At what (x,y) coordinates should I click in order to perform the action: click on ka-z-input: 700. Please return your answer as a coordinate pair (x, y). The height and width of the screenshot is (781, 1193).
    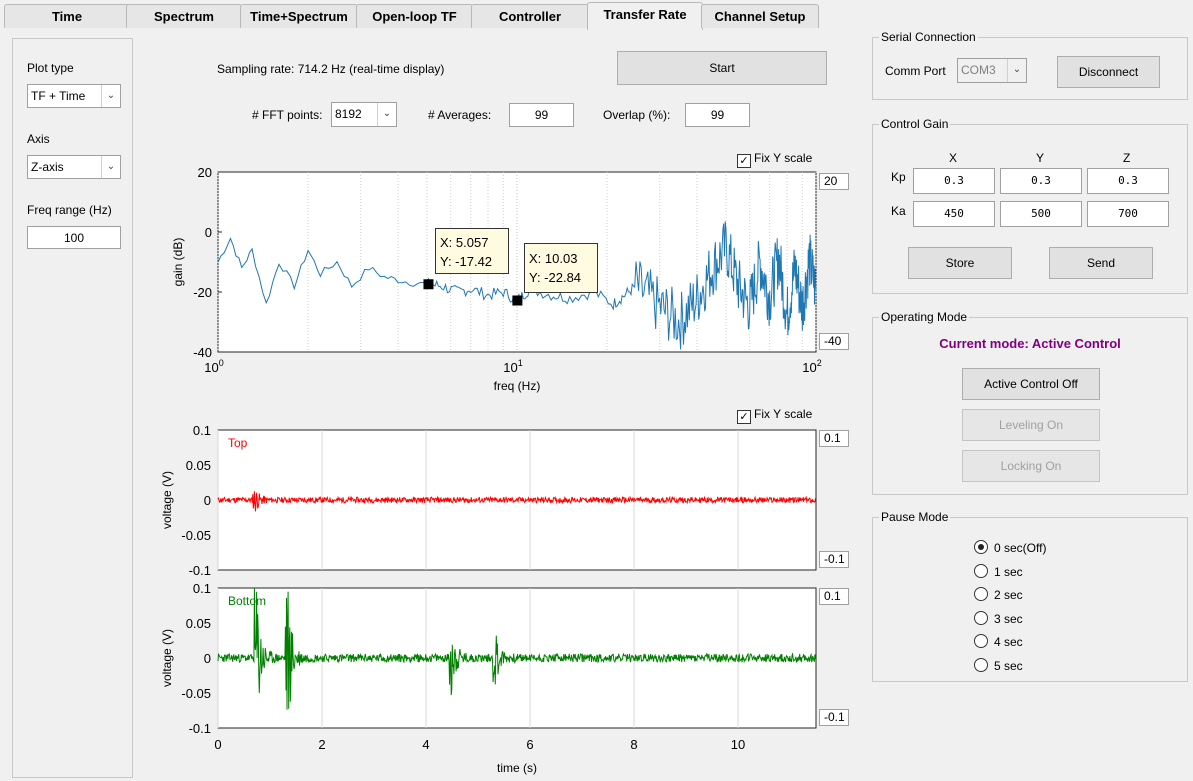
    Looking at the image, I should click on (1128, 214).